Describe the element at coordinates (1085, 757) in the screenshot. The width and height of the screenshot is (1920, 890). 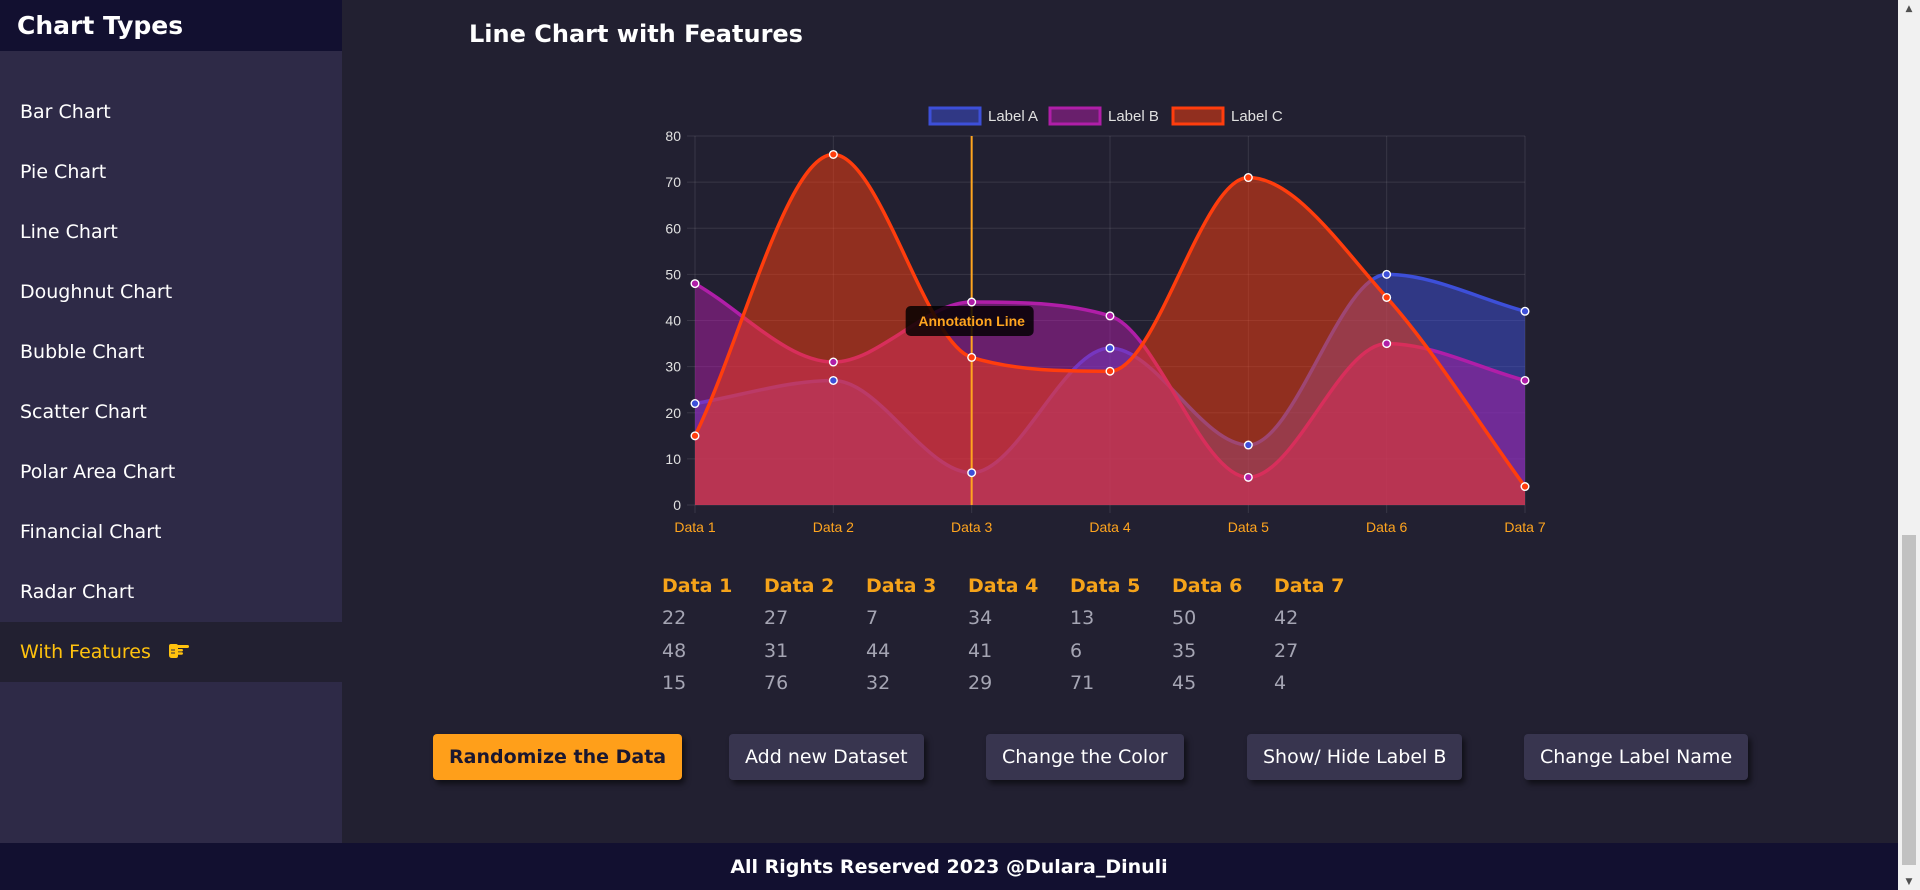
I see `change-color-button: Change the Color` at that location.